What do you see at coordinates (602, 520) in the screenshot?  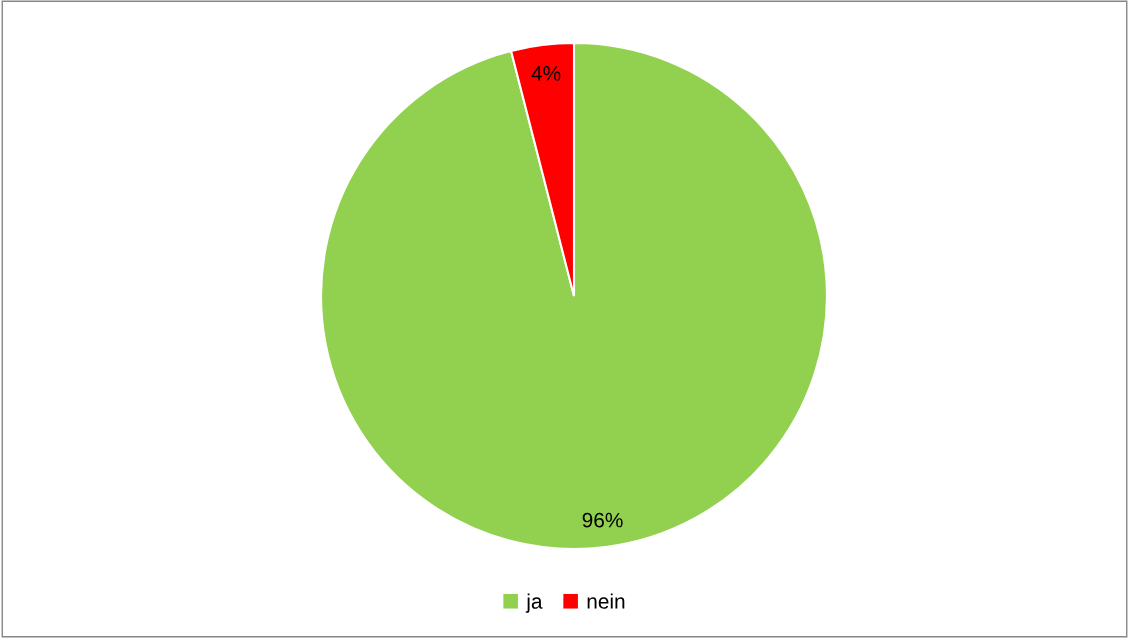 I see `data-label: 96%` at bounding box center [602, 520].